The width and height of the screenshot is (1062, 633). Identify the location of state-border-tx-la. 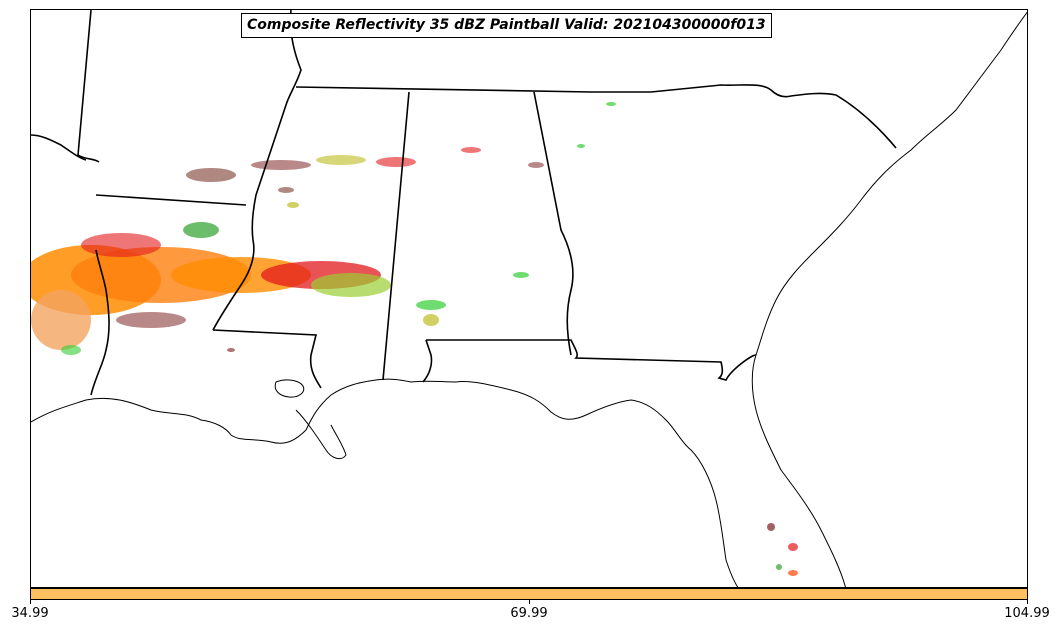
(100, 322).